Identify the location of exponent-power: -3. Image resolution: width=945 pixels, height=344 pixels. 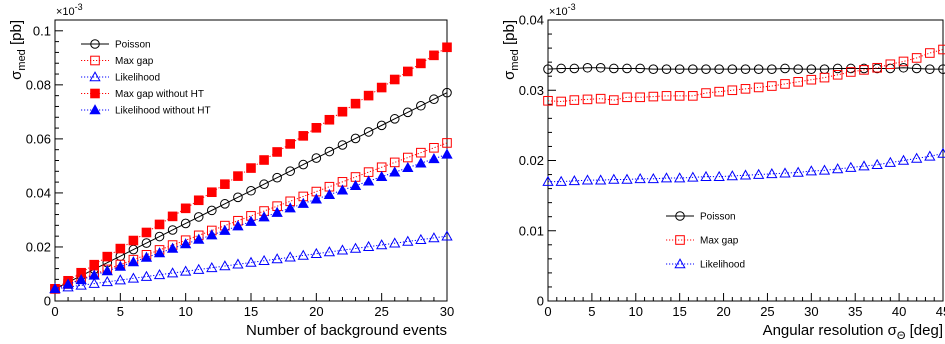
(572, 7).